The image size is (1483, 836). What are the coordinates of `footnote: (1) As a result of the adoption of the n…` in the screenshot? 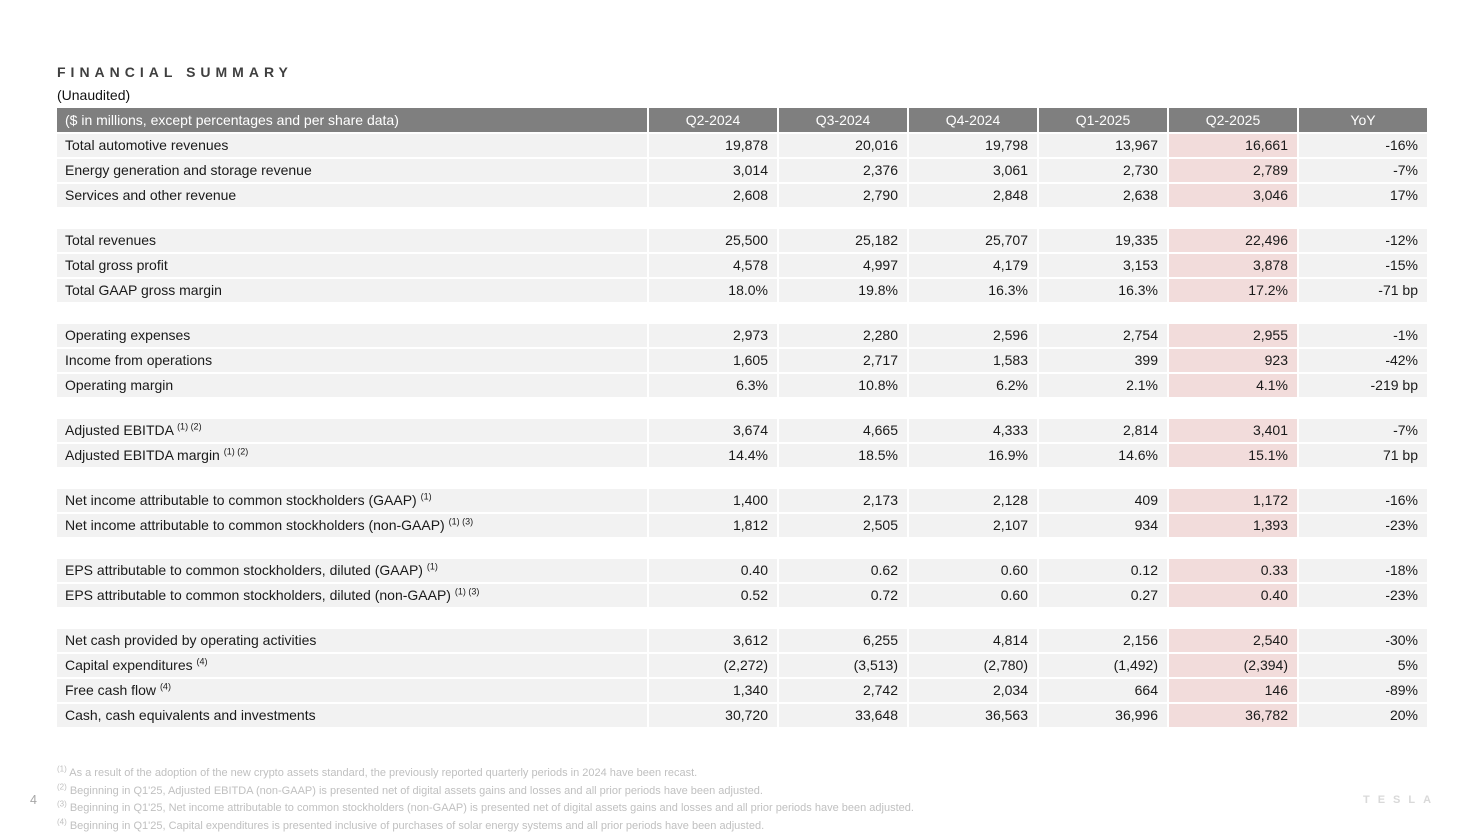 It's located at (377, 771).